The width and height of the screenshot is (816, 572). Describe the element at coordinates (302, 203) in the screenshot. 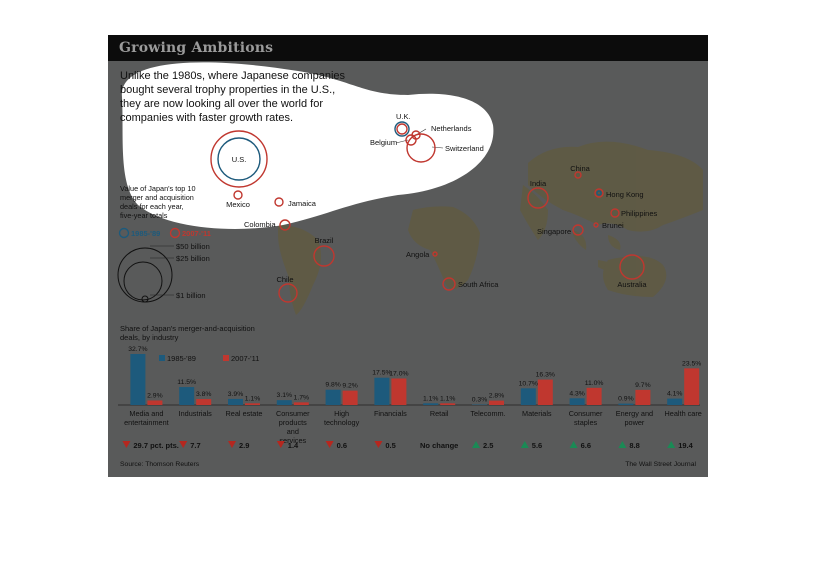

I see `map-country-label: Jamaica` at that location.